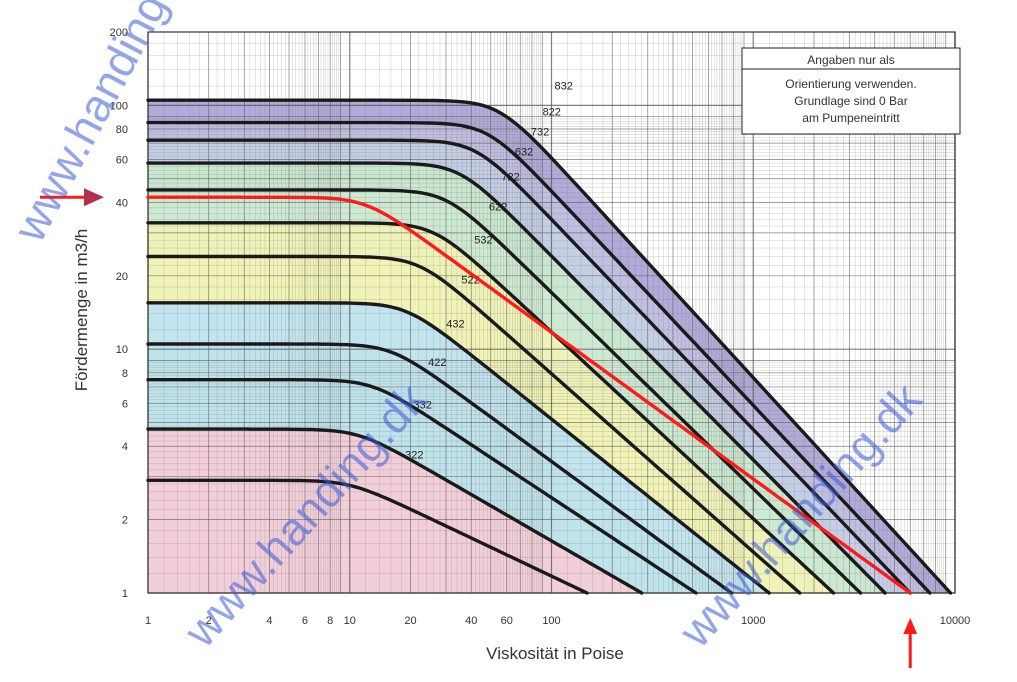 Image resolution: width=1017 pixels, height=682 pixels. Describe the element at coordinates (753, 621) in the screenshot. I see `x-tick-label: 1000` at that location.